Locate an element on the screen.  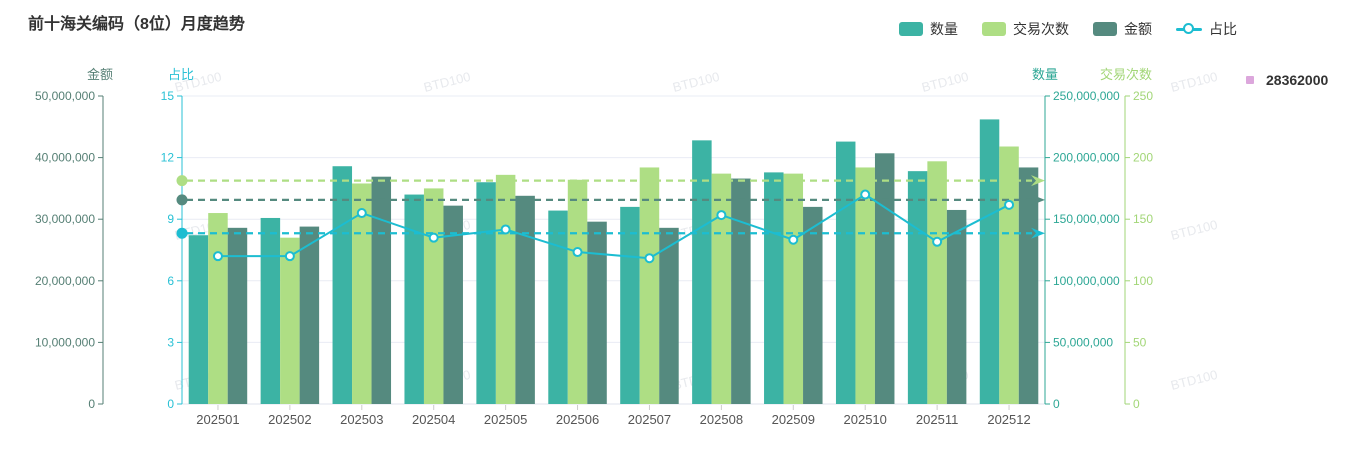
axis-tick-label: 40,000,000 is located at coordinates (65, 158).